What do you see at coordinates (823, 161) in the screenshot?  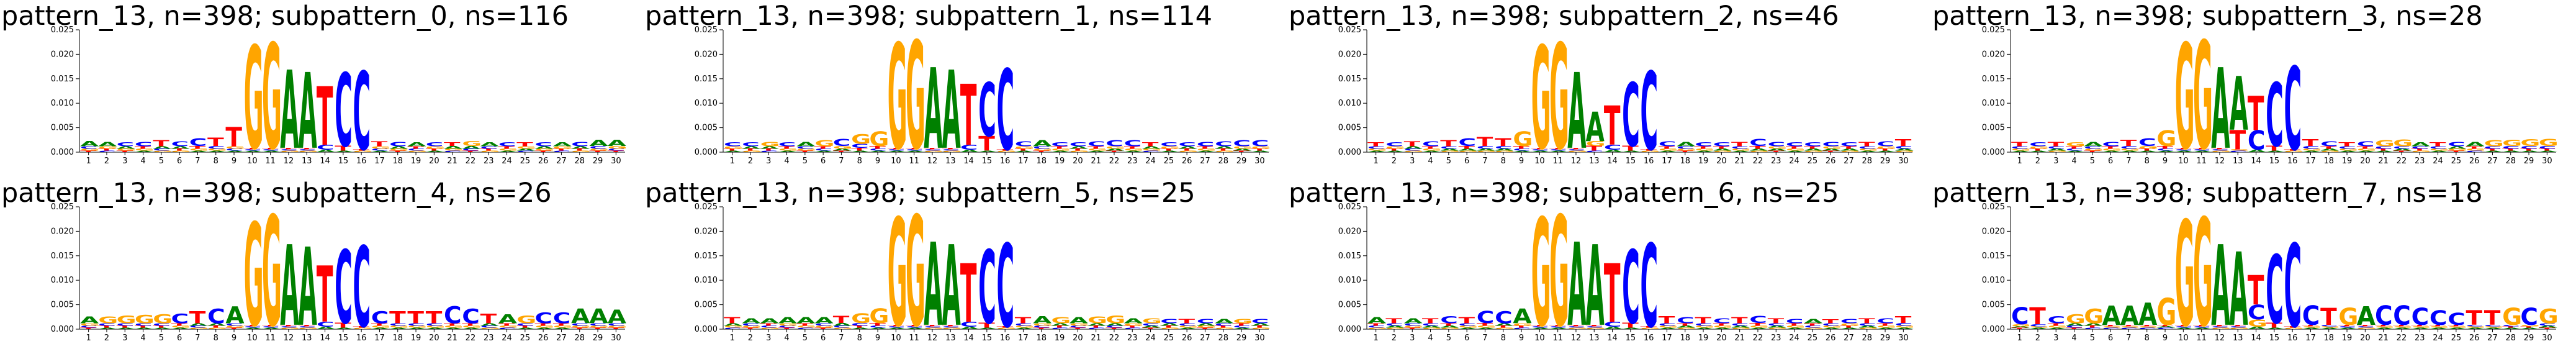 I see `x-tick-label: 6` at bounding box center [823, 161].